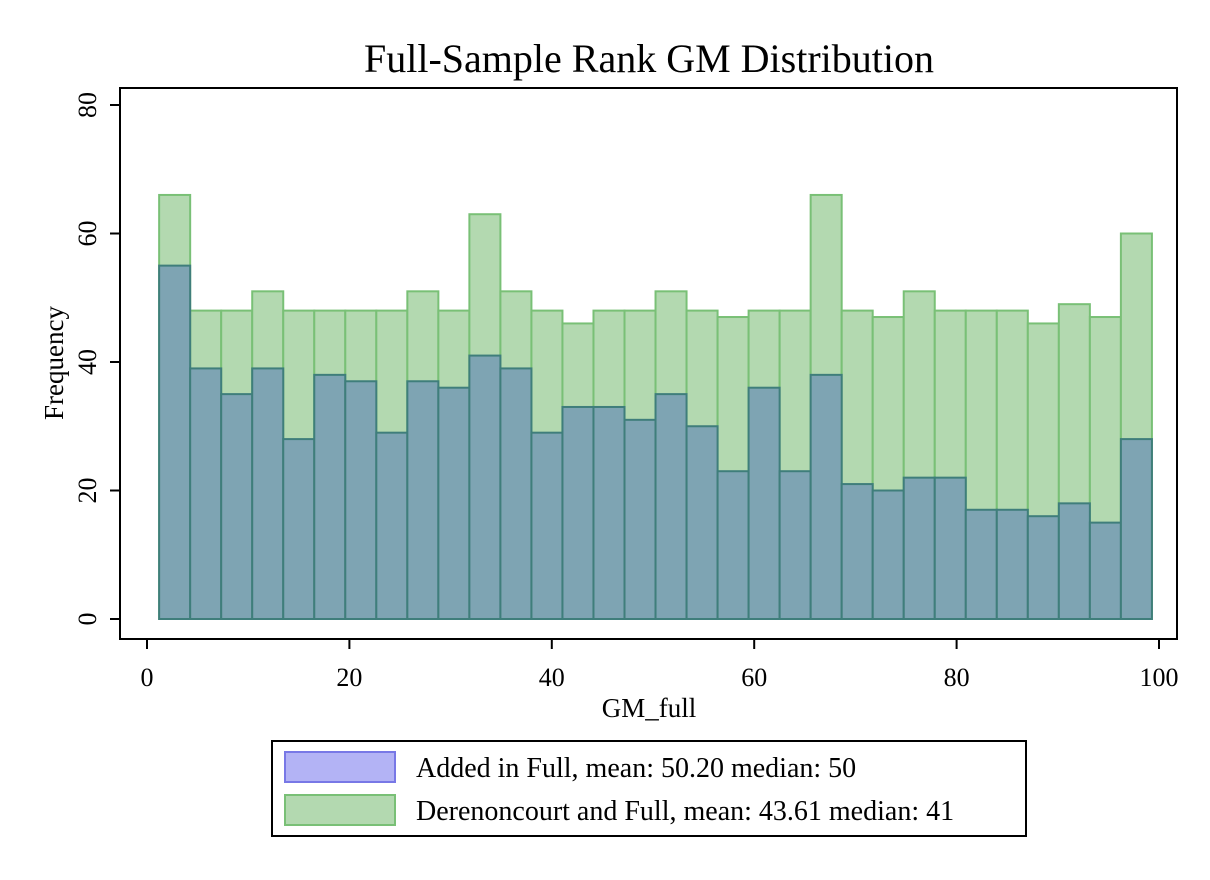  I want to click on x-axis: 0 20 40 60 80 100, so click(649, 665).